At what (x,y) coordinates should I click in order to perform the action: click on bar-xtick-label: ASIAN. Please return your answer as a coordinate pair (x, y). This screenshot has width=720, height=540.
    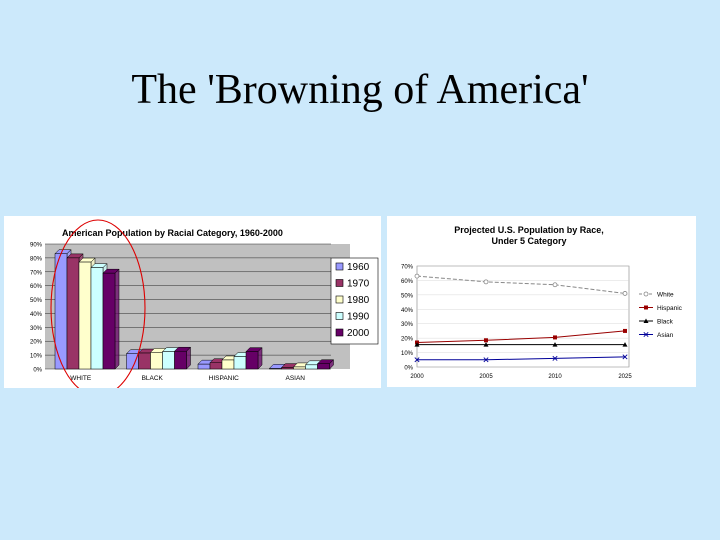
    Looking at the image, I should click on (295, 378).